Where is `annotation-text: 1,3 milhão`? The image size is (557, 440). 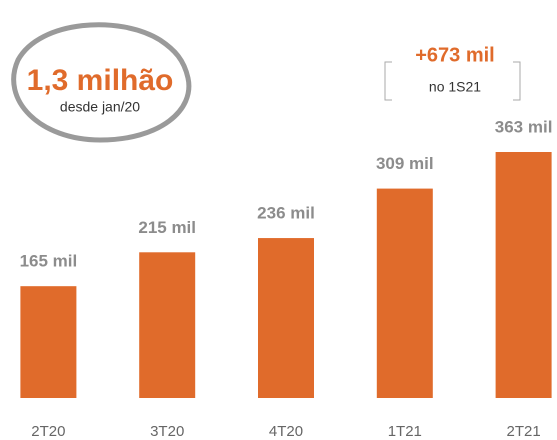 annotation-text: 1,3 milhão is located at coordinates (100, 80).